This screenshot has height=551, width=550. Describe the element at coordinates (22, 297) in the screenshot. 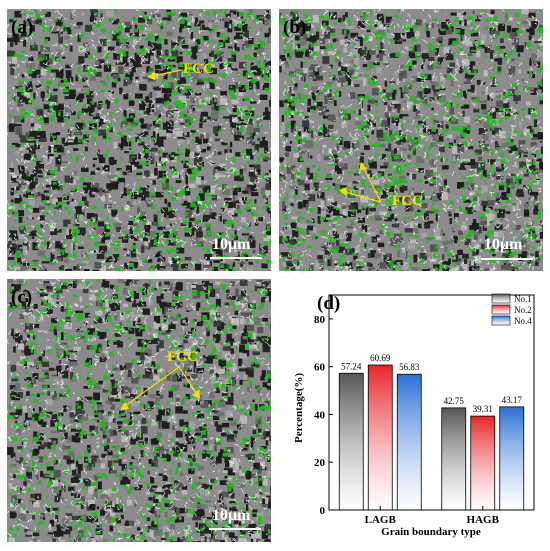

I see `micrograph-c-label: (c)` at that location.